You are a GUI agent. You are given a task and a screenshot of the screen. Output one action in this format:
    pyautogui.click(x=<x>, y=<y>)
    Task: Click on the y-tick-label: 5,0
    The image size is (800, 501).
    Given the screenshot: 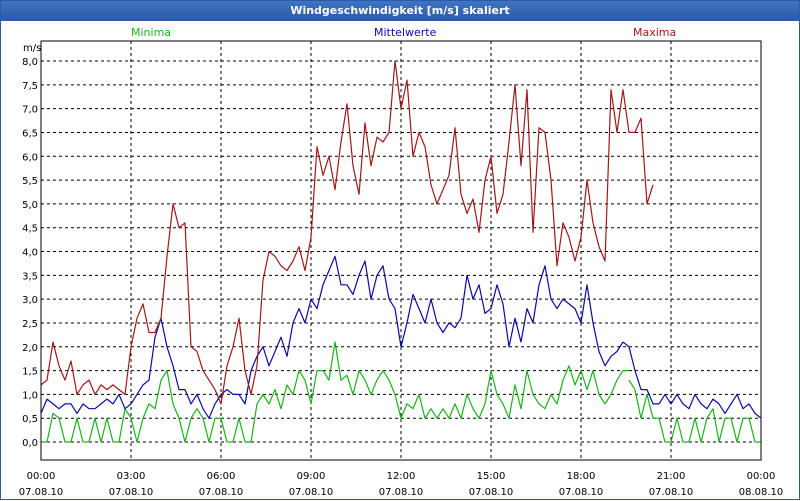 What is the action you would take?
    pyautogui.click(x=30, y=205)
    